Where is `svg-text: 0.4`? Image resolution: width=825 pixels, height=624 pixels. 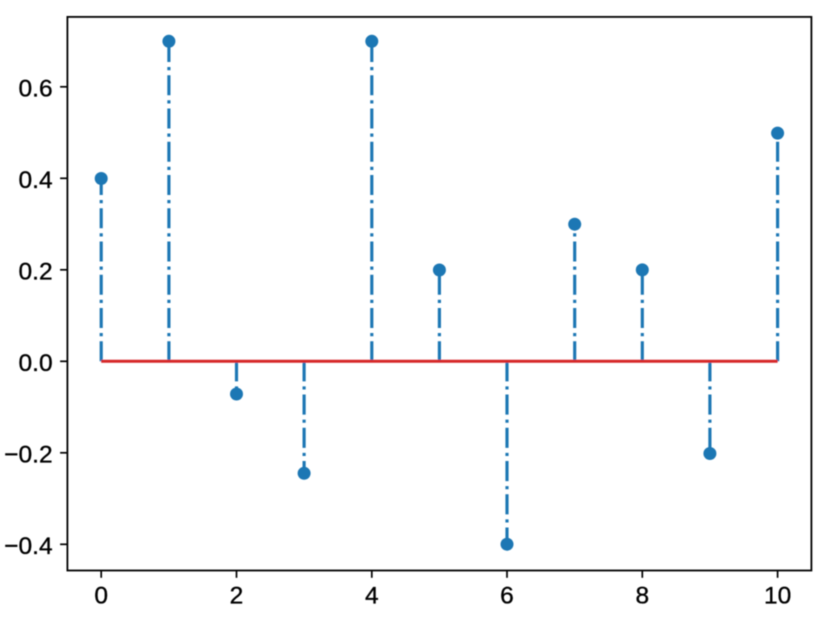 svg-text: 0.4 is located at coordinates (36, 180).